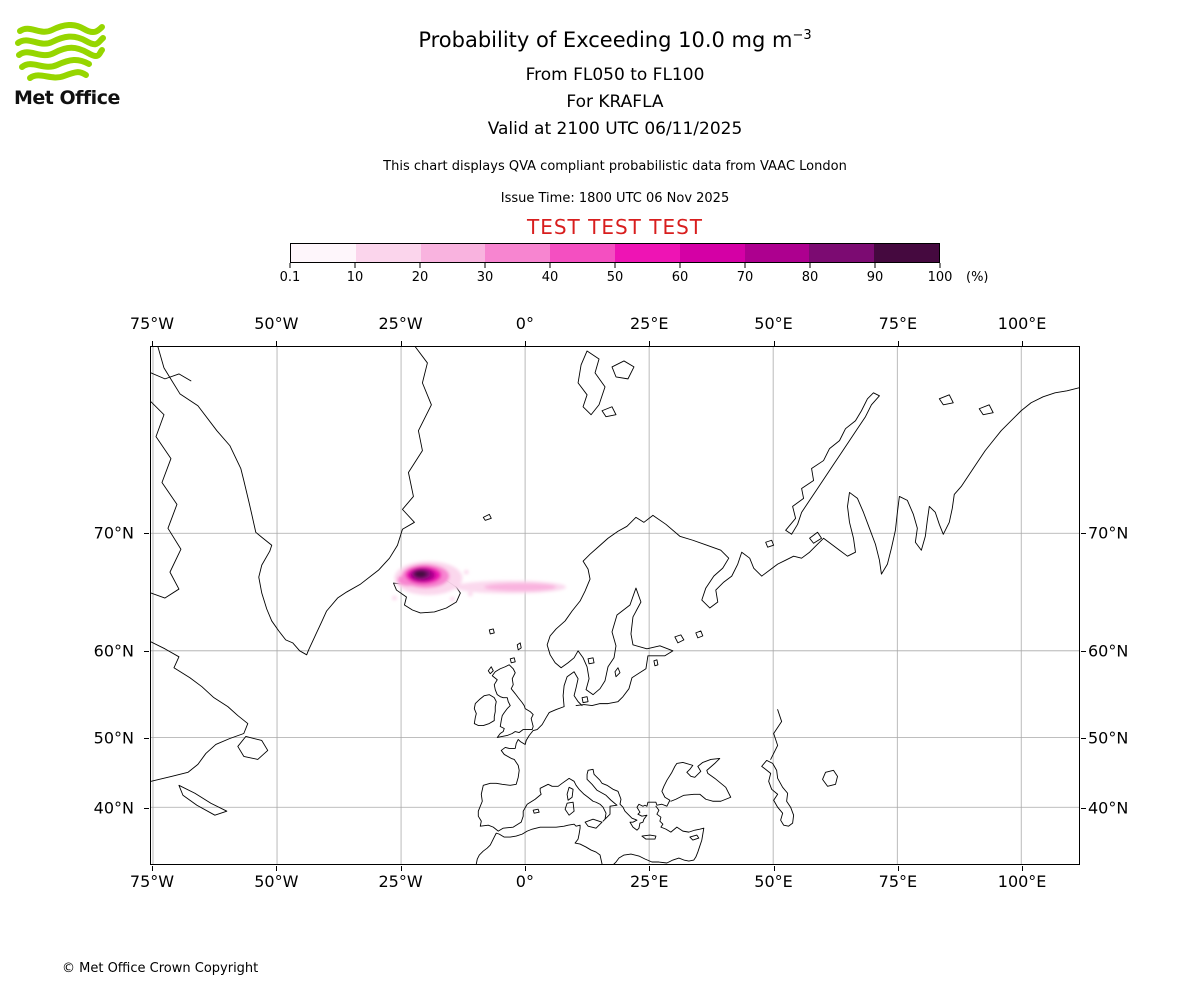 The height and width of the screenshot is (1000, 1200). What do you see at coordinates (615, 198) in the screenshot?
I see `issue-time: Issue Time: 1800 UTC 06 Nov 2025` at bounding box center [615, 198].